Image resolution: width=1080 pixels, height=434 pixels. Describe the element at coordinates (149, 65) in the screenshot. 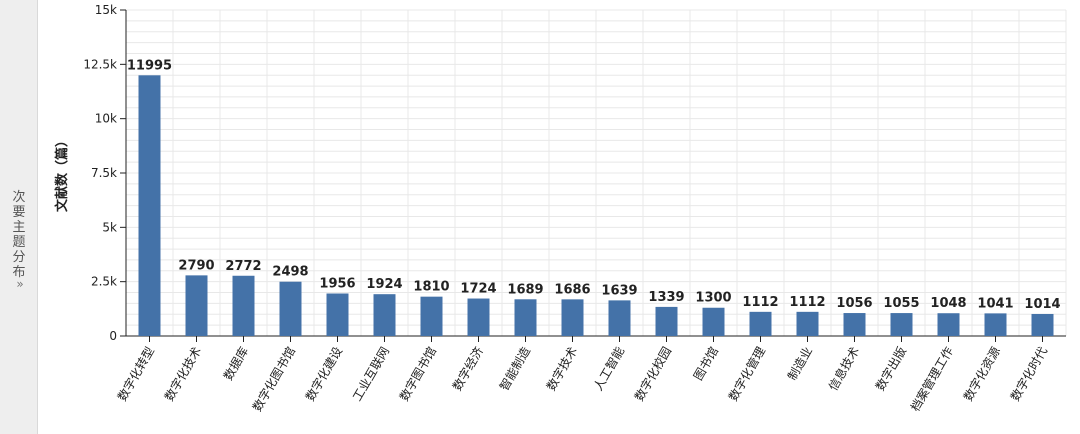

I see `data-label: 11995` at that location.